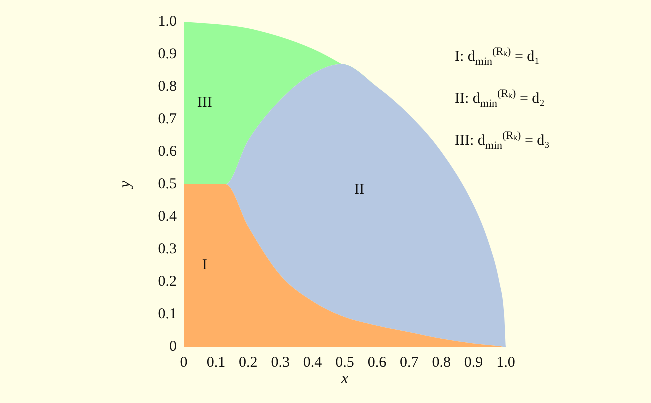 This screenshot has width=651, height=403. Describe the element at coordinates (498, 57) in the screenshot. I see `annotation: I: d$_{min}$$^{(Rₖ)}$ = d₁` at that location.